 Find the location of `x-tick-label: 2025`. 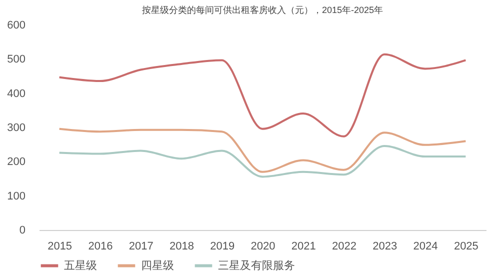

x-tick-label: 2025 is located at coordinates (466, 246).